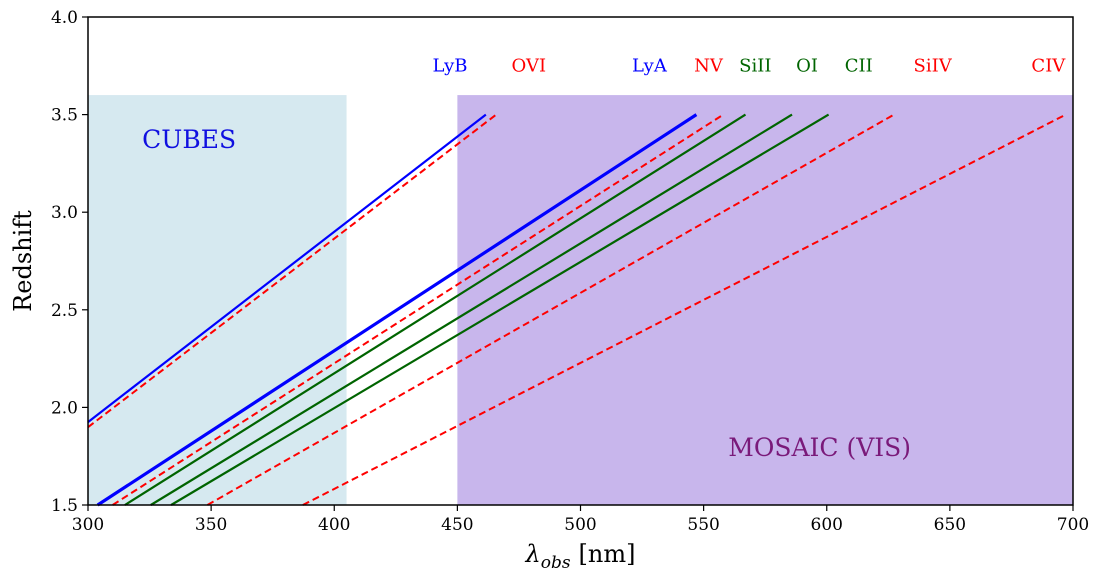 The width and height of the screenshot is (1098, 574). Describe the element at coordinates (607, 554) in the screenshot. I see `x-axis-label-unit: [nm]` at that location.